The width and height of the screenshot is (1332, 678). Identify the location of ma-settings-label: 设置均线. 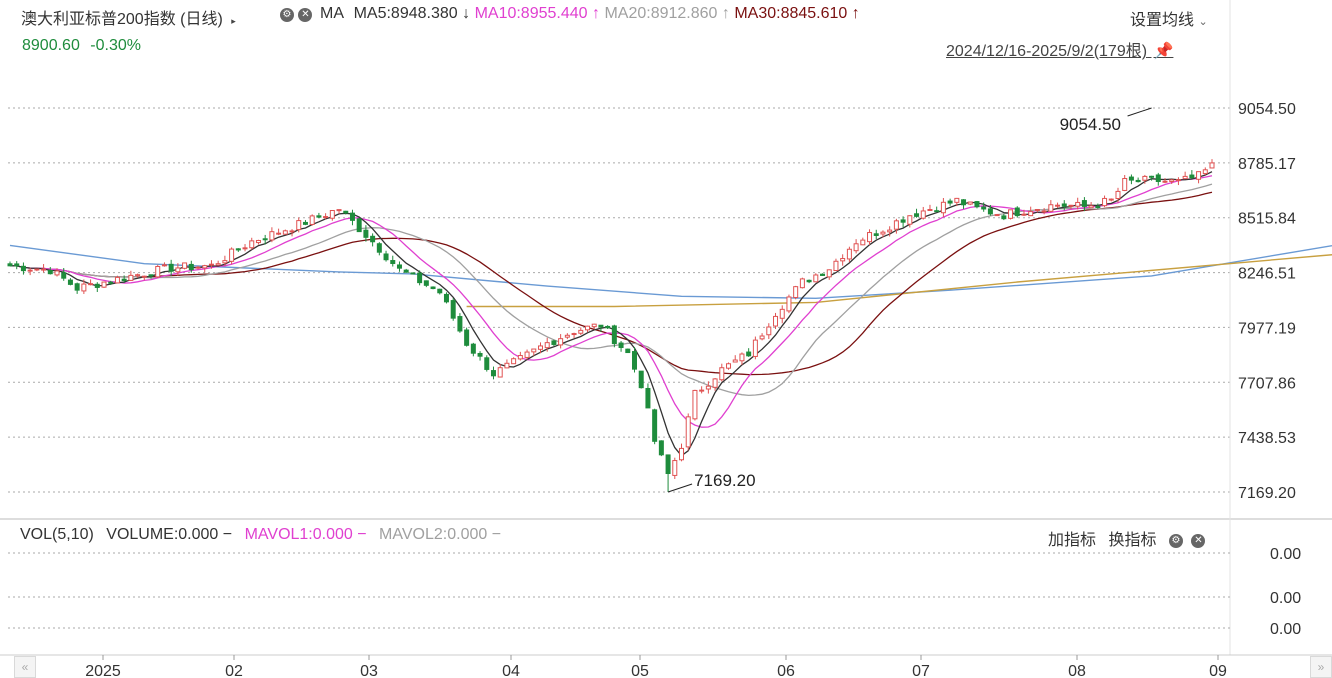
(1162, 20).